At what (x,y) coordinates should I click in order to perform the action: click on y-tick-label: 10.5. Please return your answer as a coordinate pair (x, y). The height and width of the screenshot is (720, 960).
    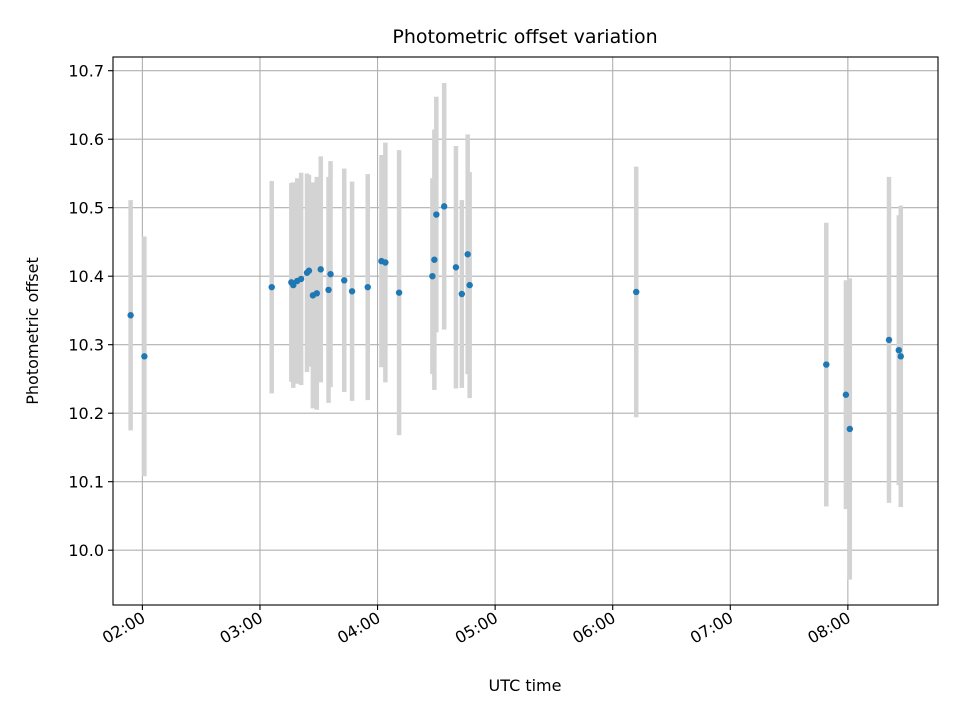
    Looking at the image, I should click on (86, 208).